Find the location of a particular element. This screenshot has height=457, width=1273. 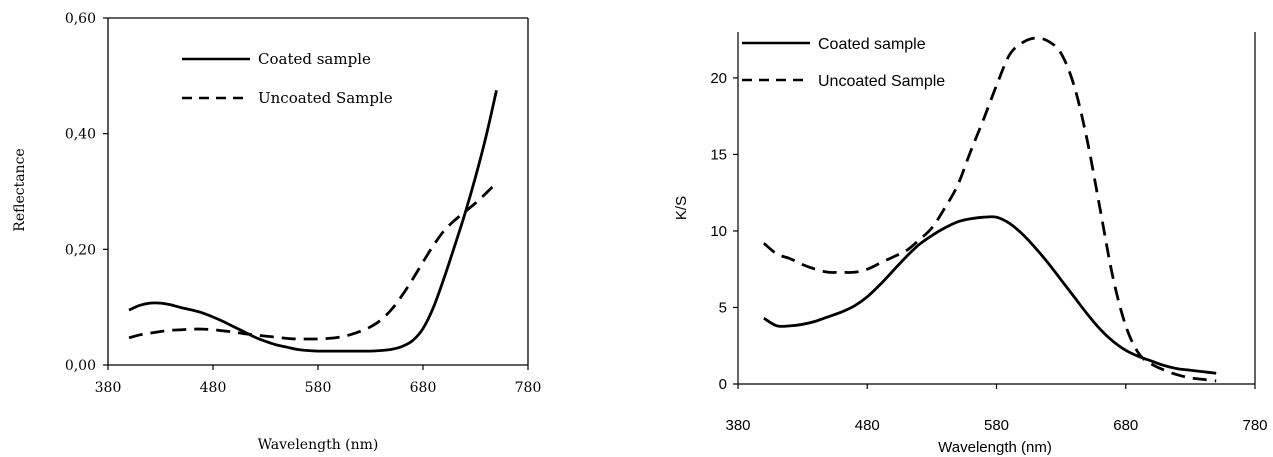

chart2-series-coated-line is located at coordinates (990, 295).